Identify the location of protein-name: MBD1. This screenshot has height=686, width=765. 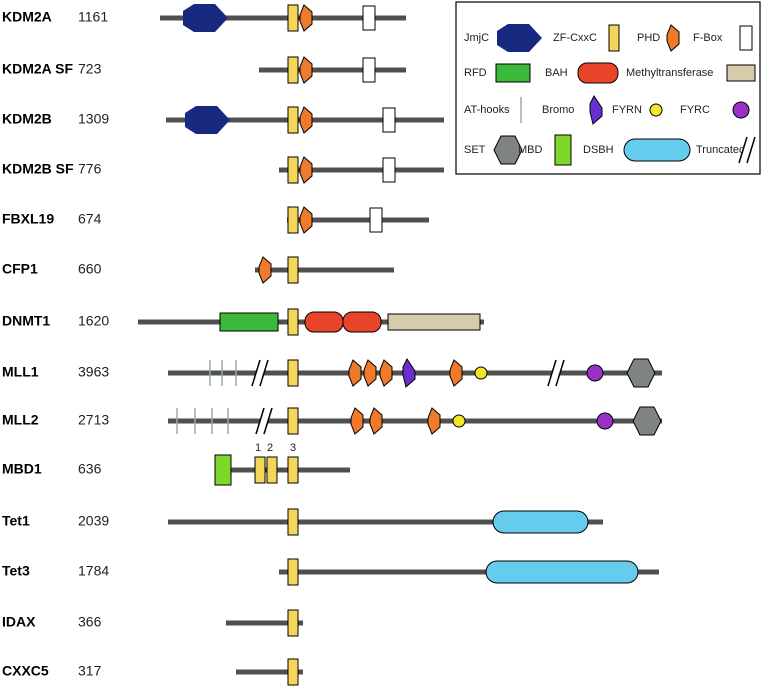
(22, 469).